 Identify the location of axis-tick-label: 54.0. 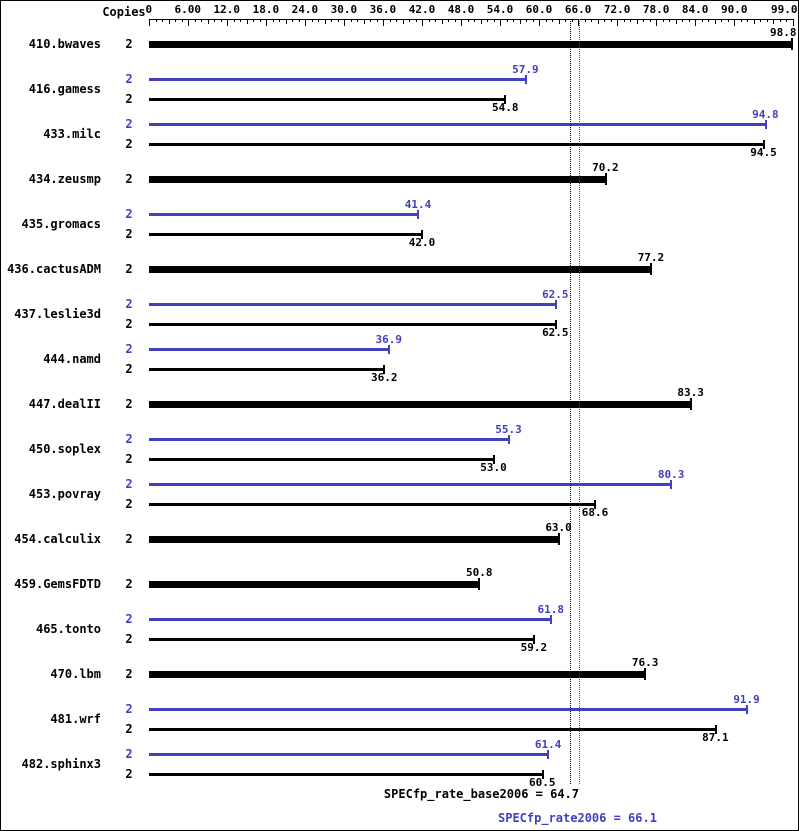
(500, 9).